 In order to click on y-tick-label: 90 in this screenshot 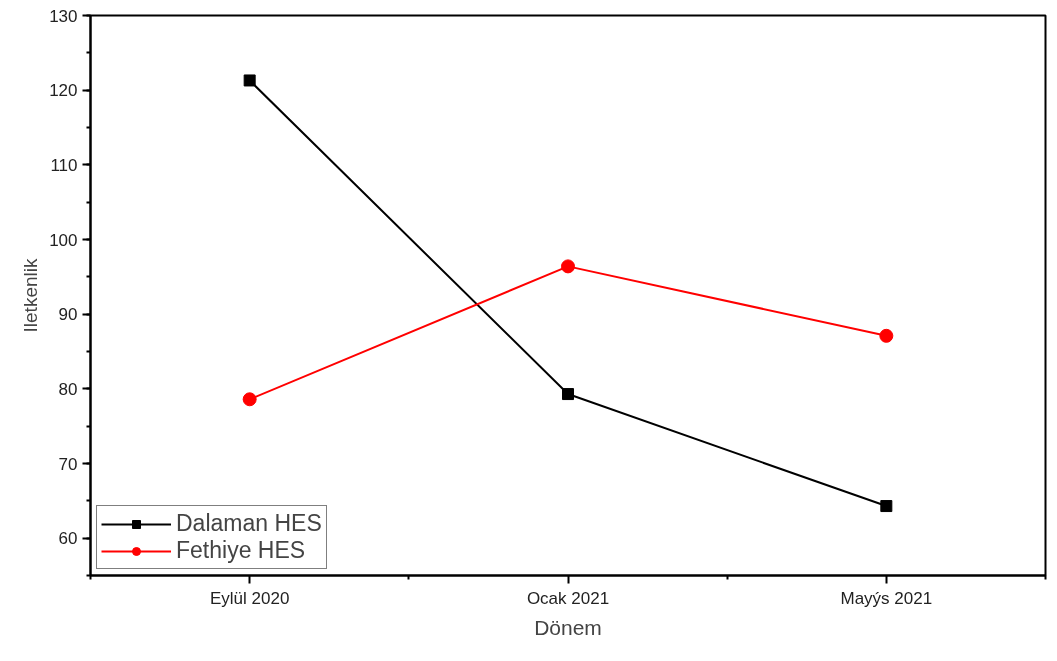, I will do `click(68, 315)`.